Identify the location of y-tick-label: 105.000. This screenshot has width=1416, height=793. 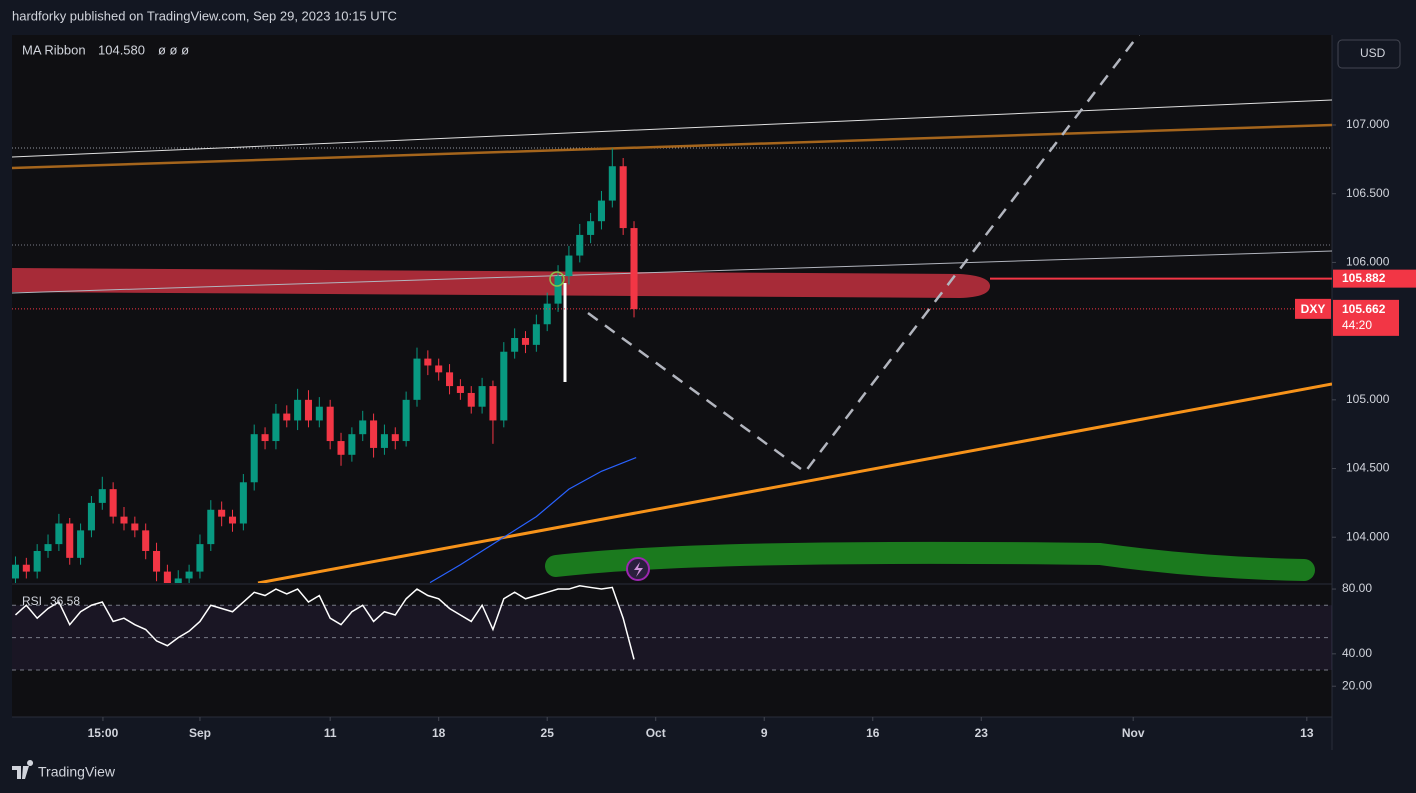
(1368, 399).